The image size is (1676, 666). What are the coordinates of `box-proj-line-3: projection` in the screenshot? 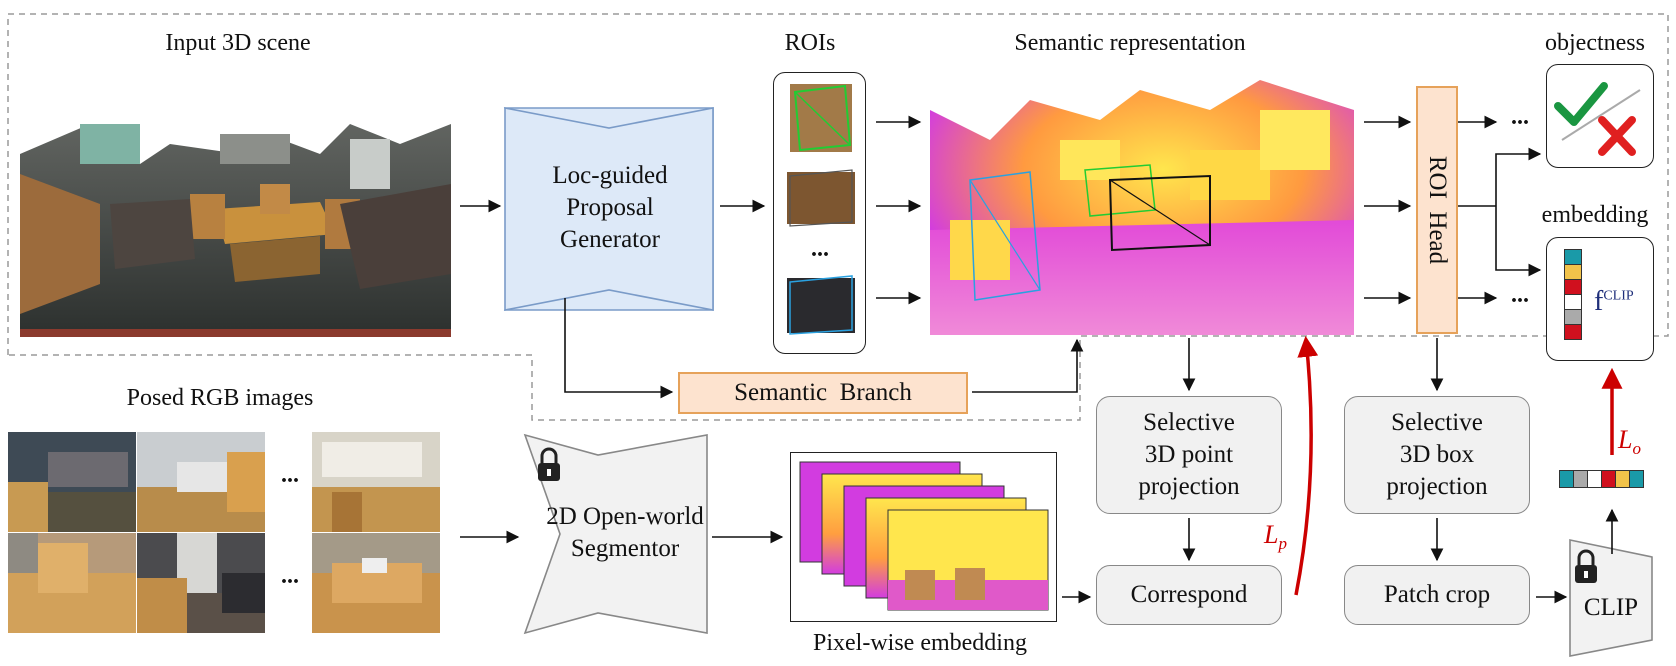 It's located at (1437, 486).